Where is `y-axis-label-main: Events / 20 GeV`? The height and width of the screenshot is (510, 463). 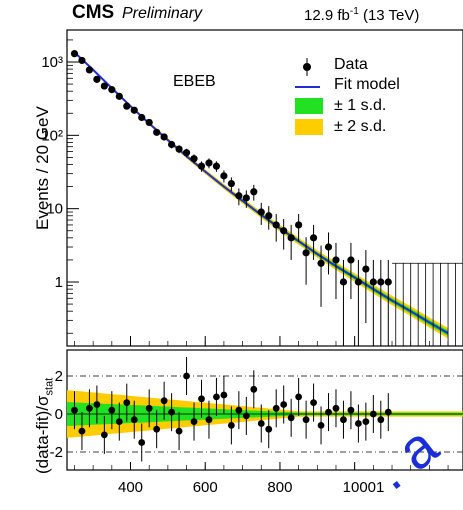
y-axis-label-main: Events / 20 GeV is located at coordinates (42, 168).